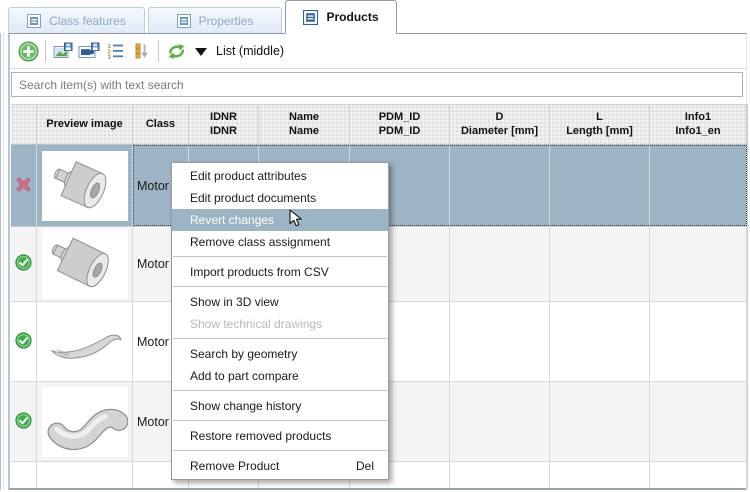 This screenshot has height=492, width=750. Describe the element at coordinates (500, 124) in the screenshot. I see `column-header-d: D Diameter [mm]` at that location.